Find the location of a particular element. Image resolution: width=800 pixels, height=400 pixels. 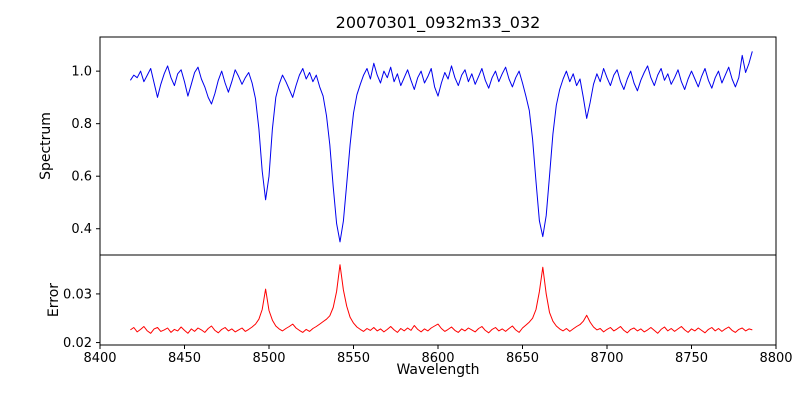

spectrum-y-tick-label: 0.6 is located at coordinates (81, 177).